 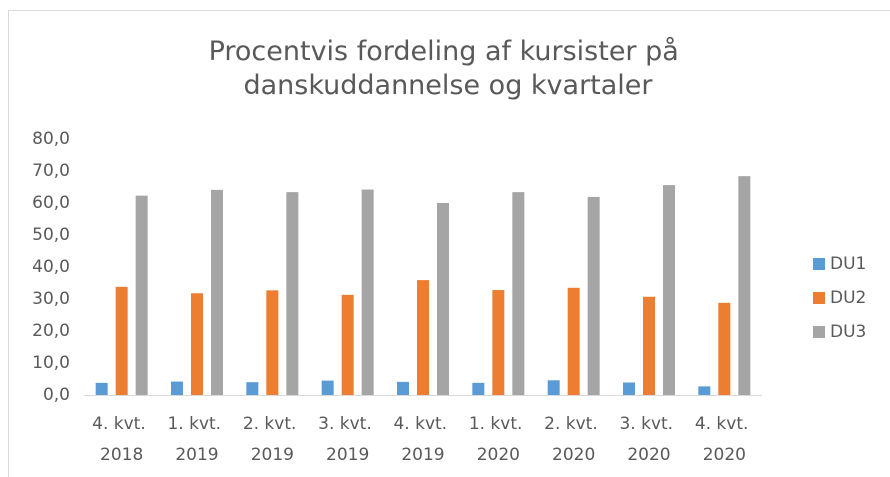 I want to click on x-tick-label: 4. kvt. 2019, so click(x=422, y=439).